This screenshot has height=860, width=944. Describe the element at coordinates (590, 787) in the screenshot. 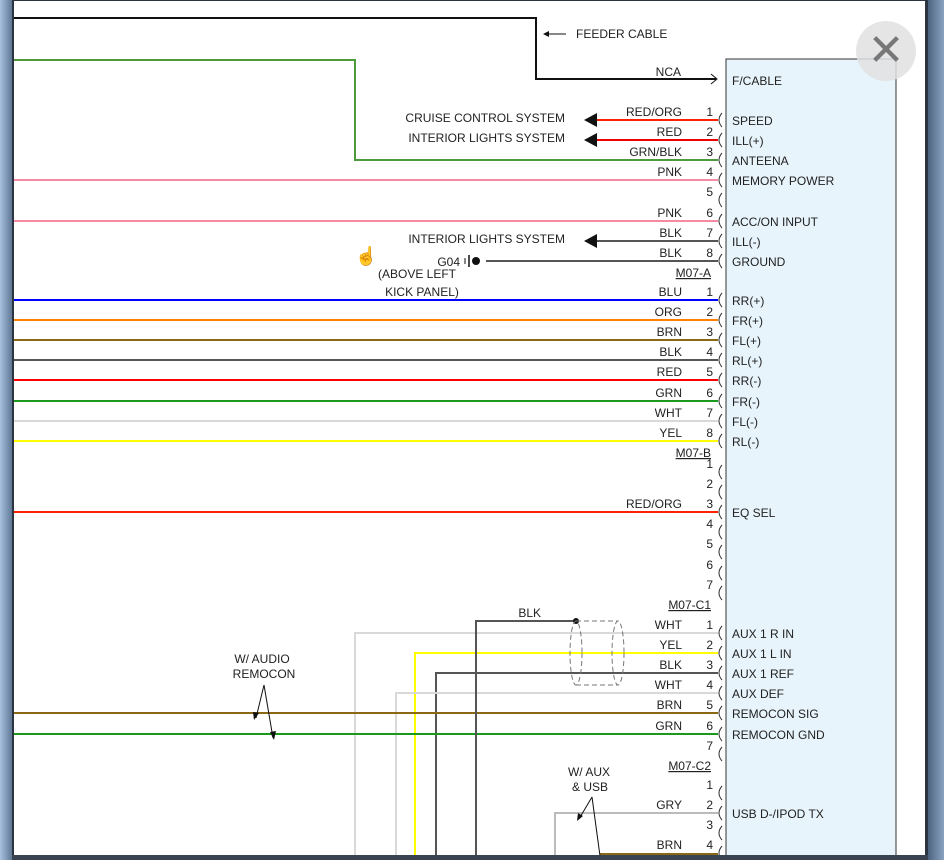

I see `option-note: & USB` at that location.